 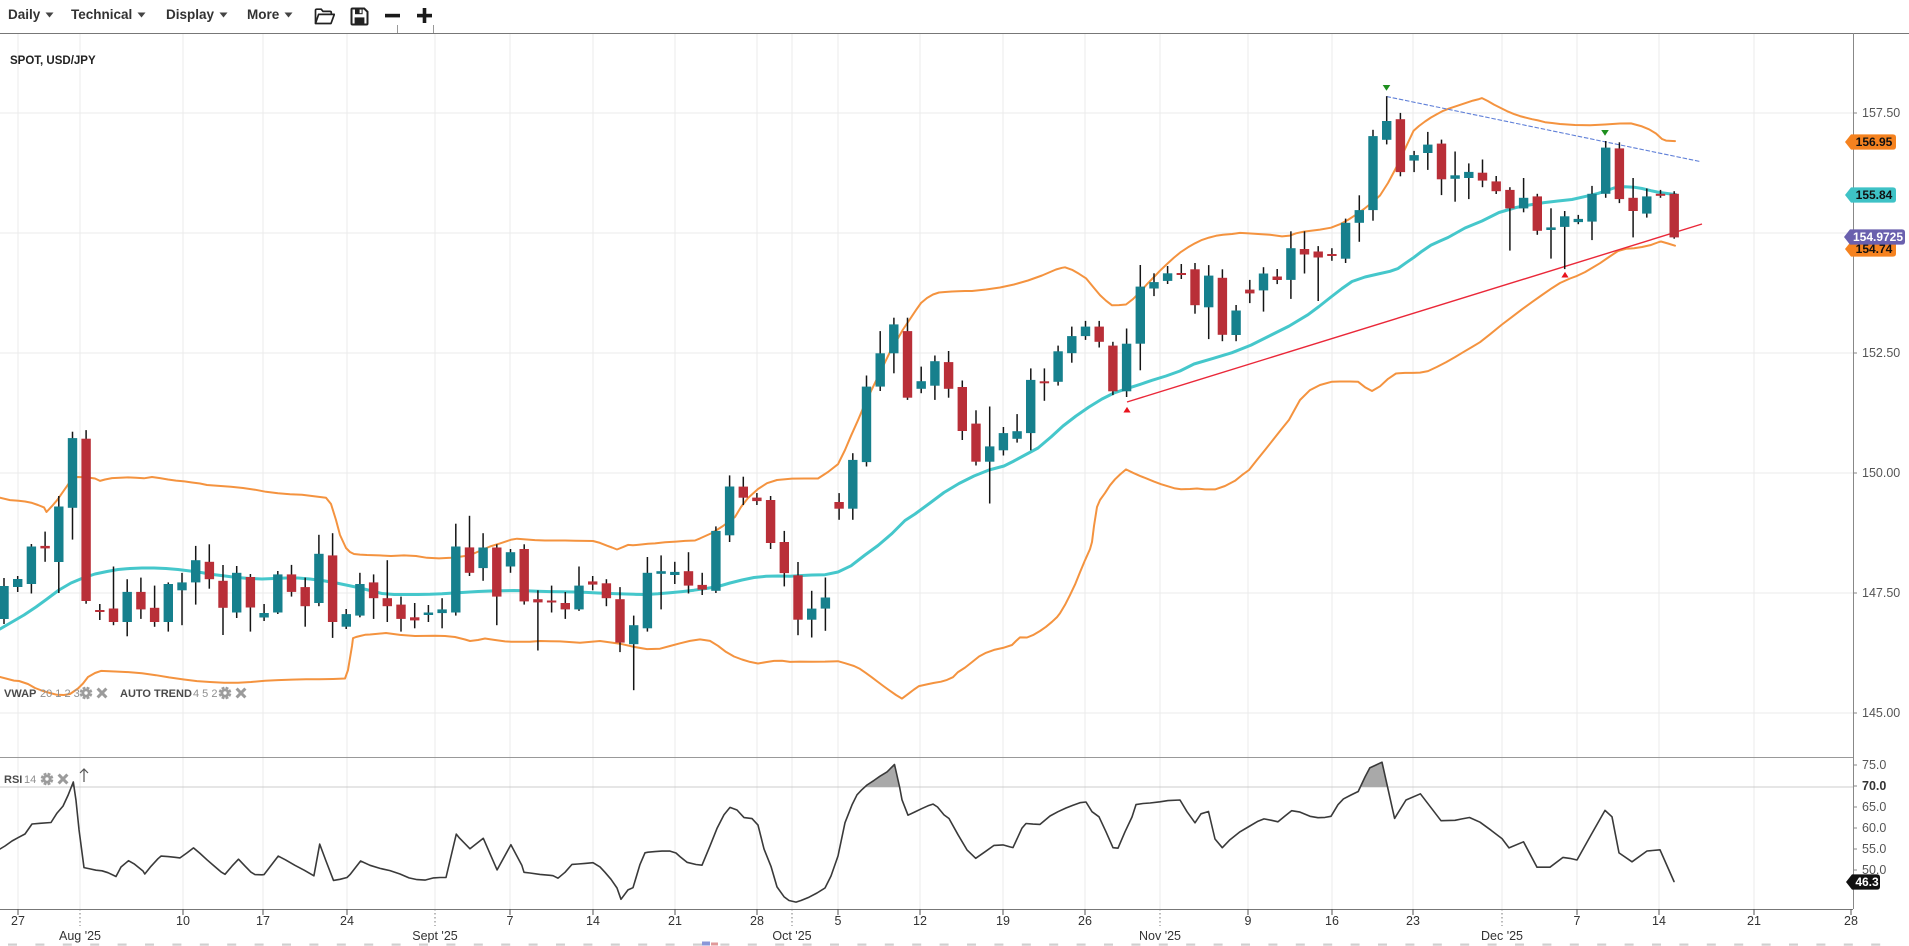 I want to click on svg-text: 60.0, so click(x=1874, y=828).